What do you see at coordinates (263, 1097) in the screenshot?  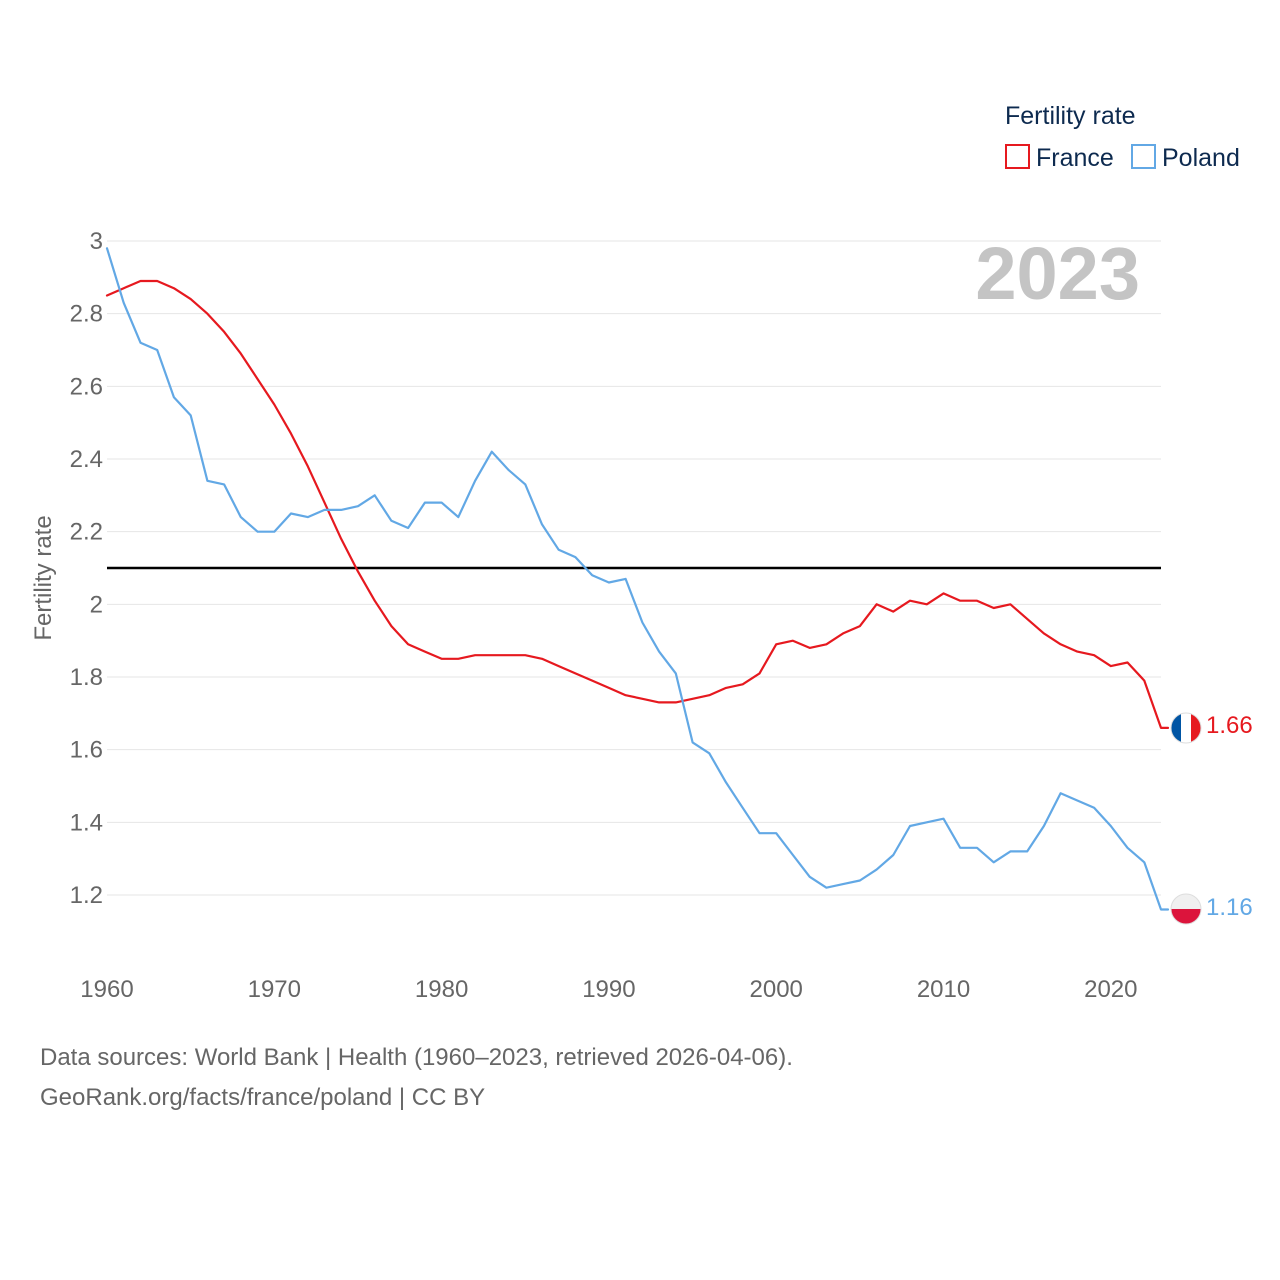 I see `source-link: GeoRank.org/facts/france/poland | CC BY` at bounding box center [263, 1097].